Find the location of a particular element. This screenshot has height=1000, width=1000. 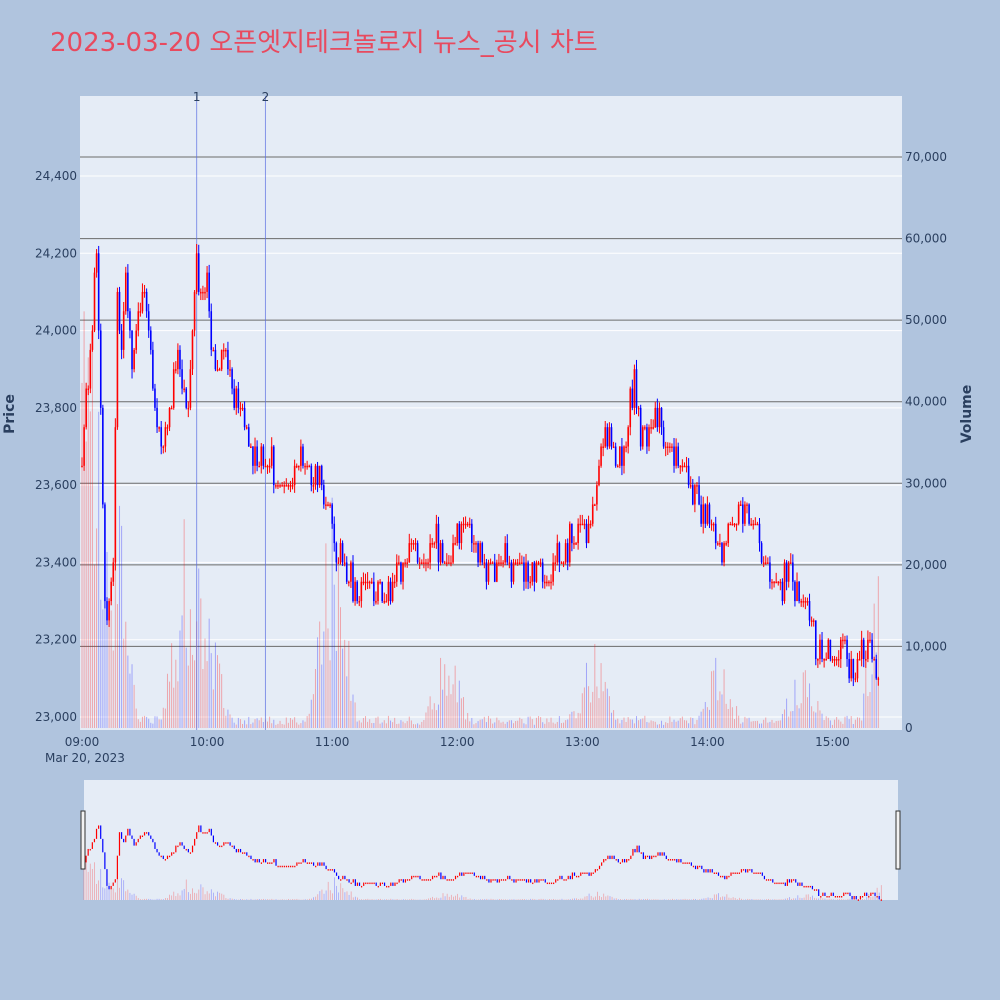

range-slider is located at coordinates (490, 840).